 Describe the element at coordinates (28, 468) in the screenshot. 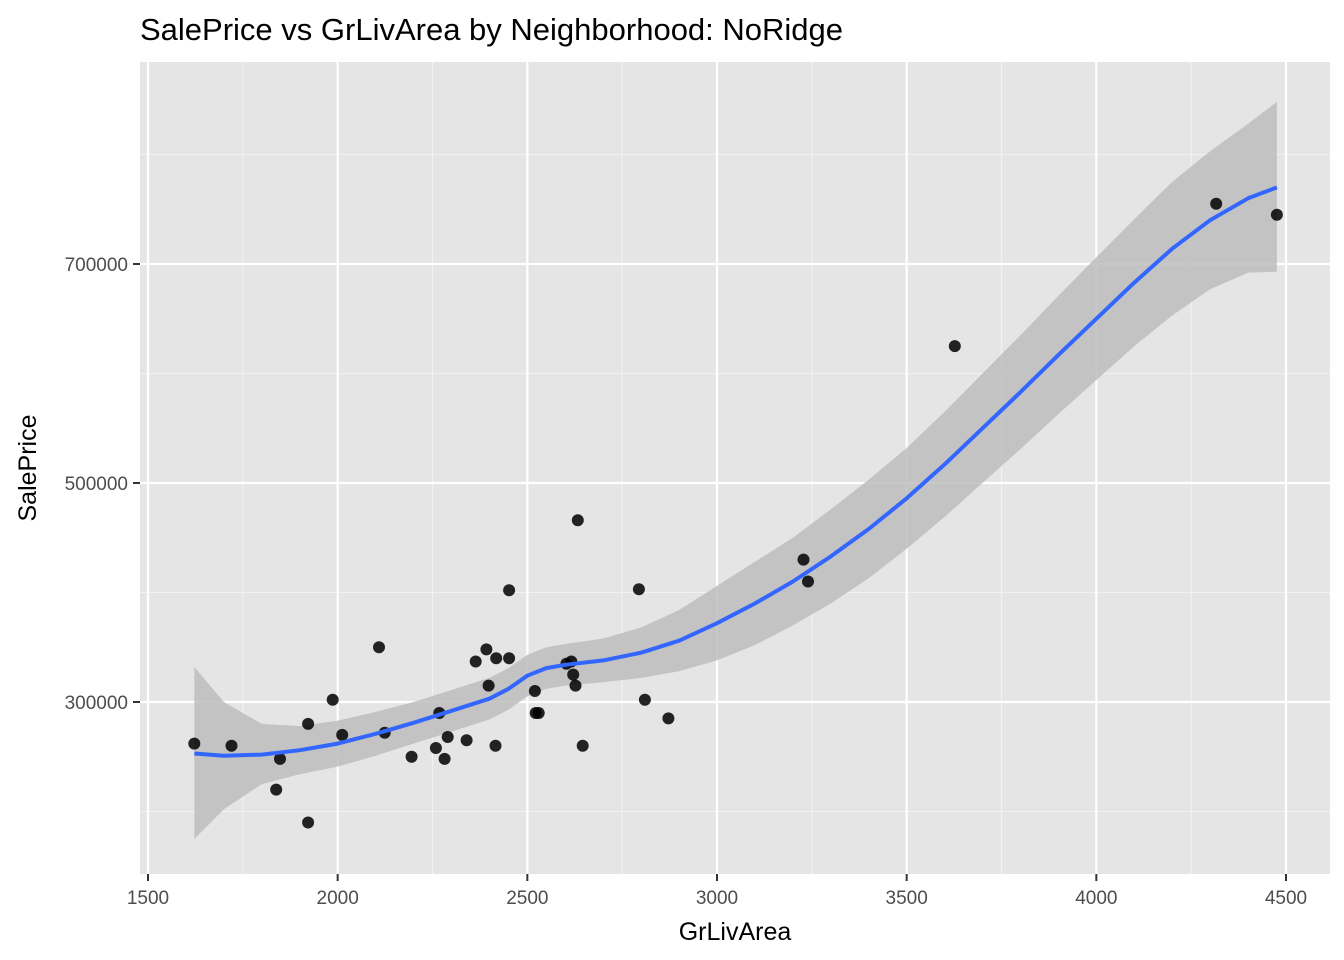

I see `y-axis-title: SalePrice` at that location.